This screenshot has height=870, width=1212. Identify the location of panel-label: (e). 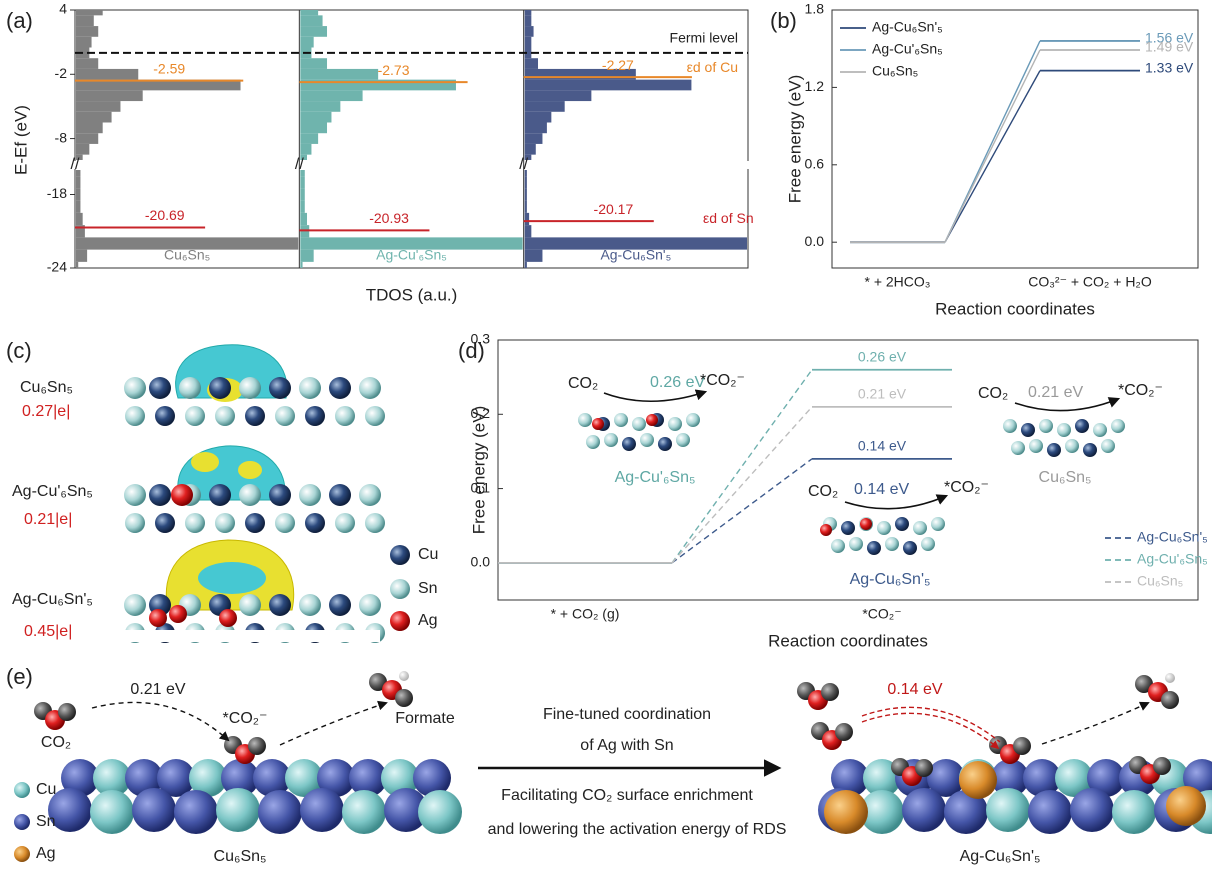
(19, 676).